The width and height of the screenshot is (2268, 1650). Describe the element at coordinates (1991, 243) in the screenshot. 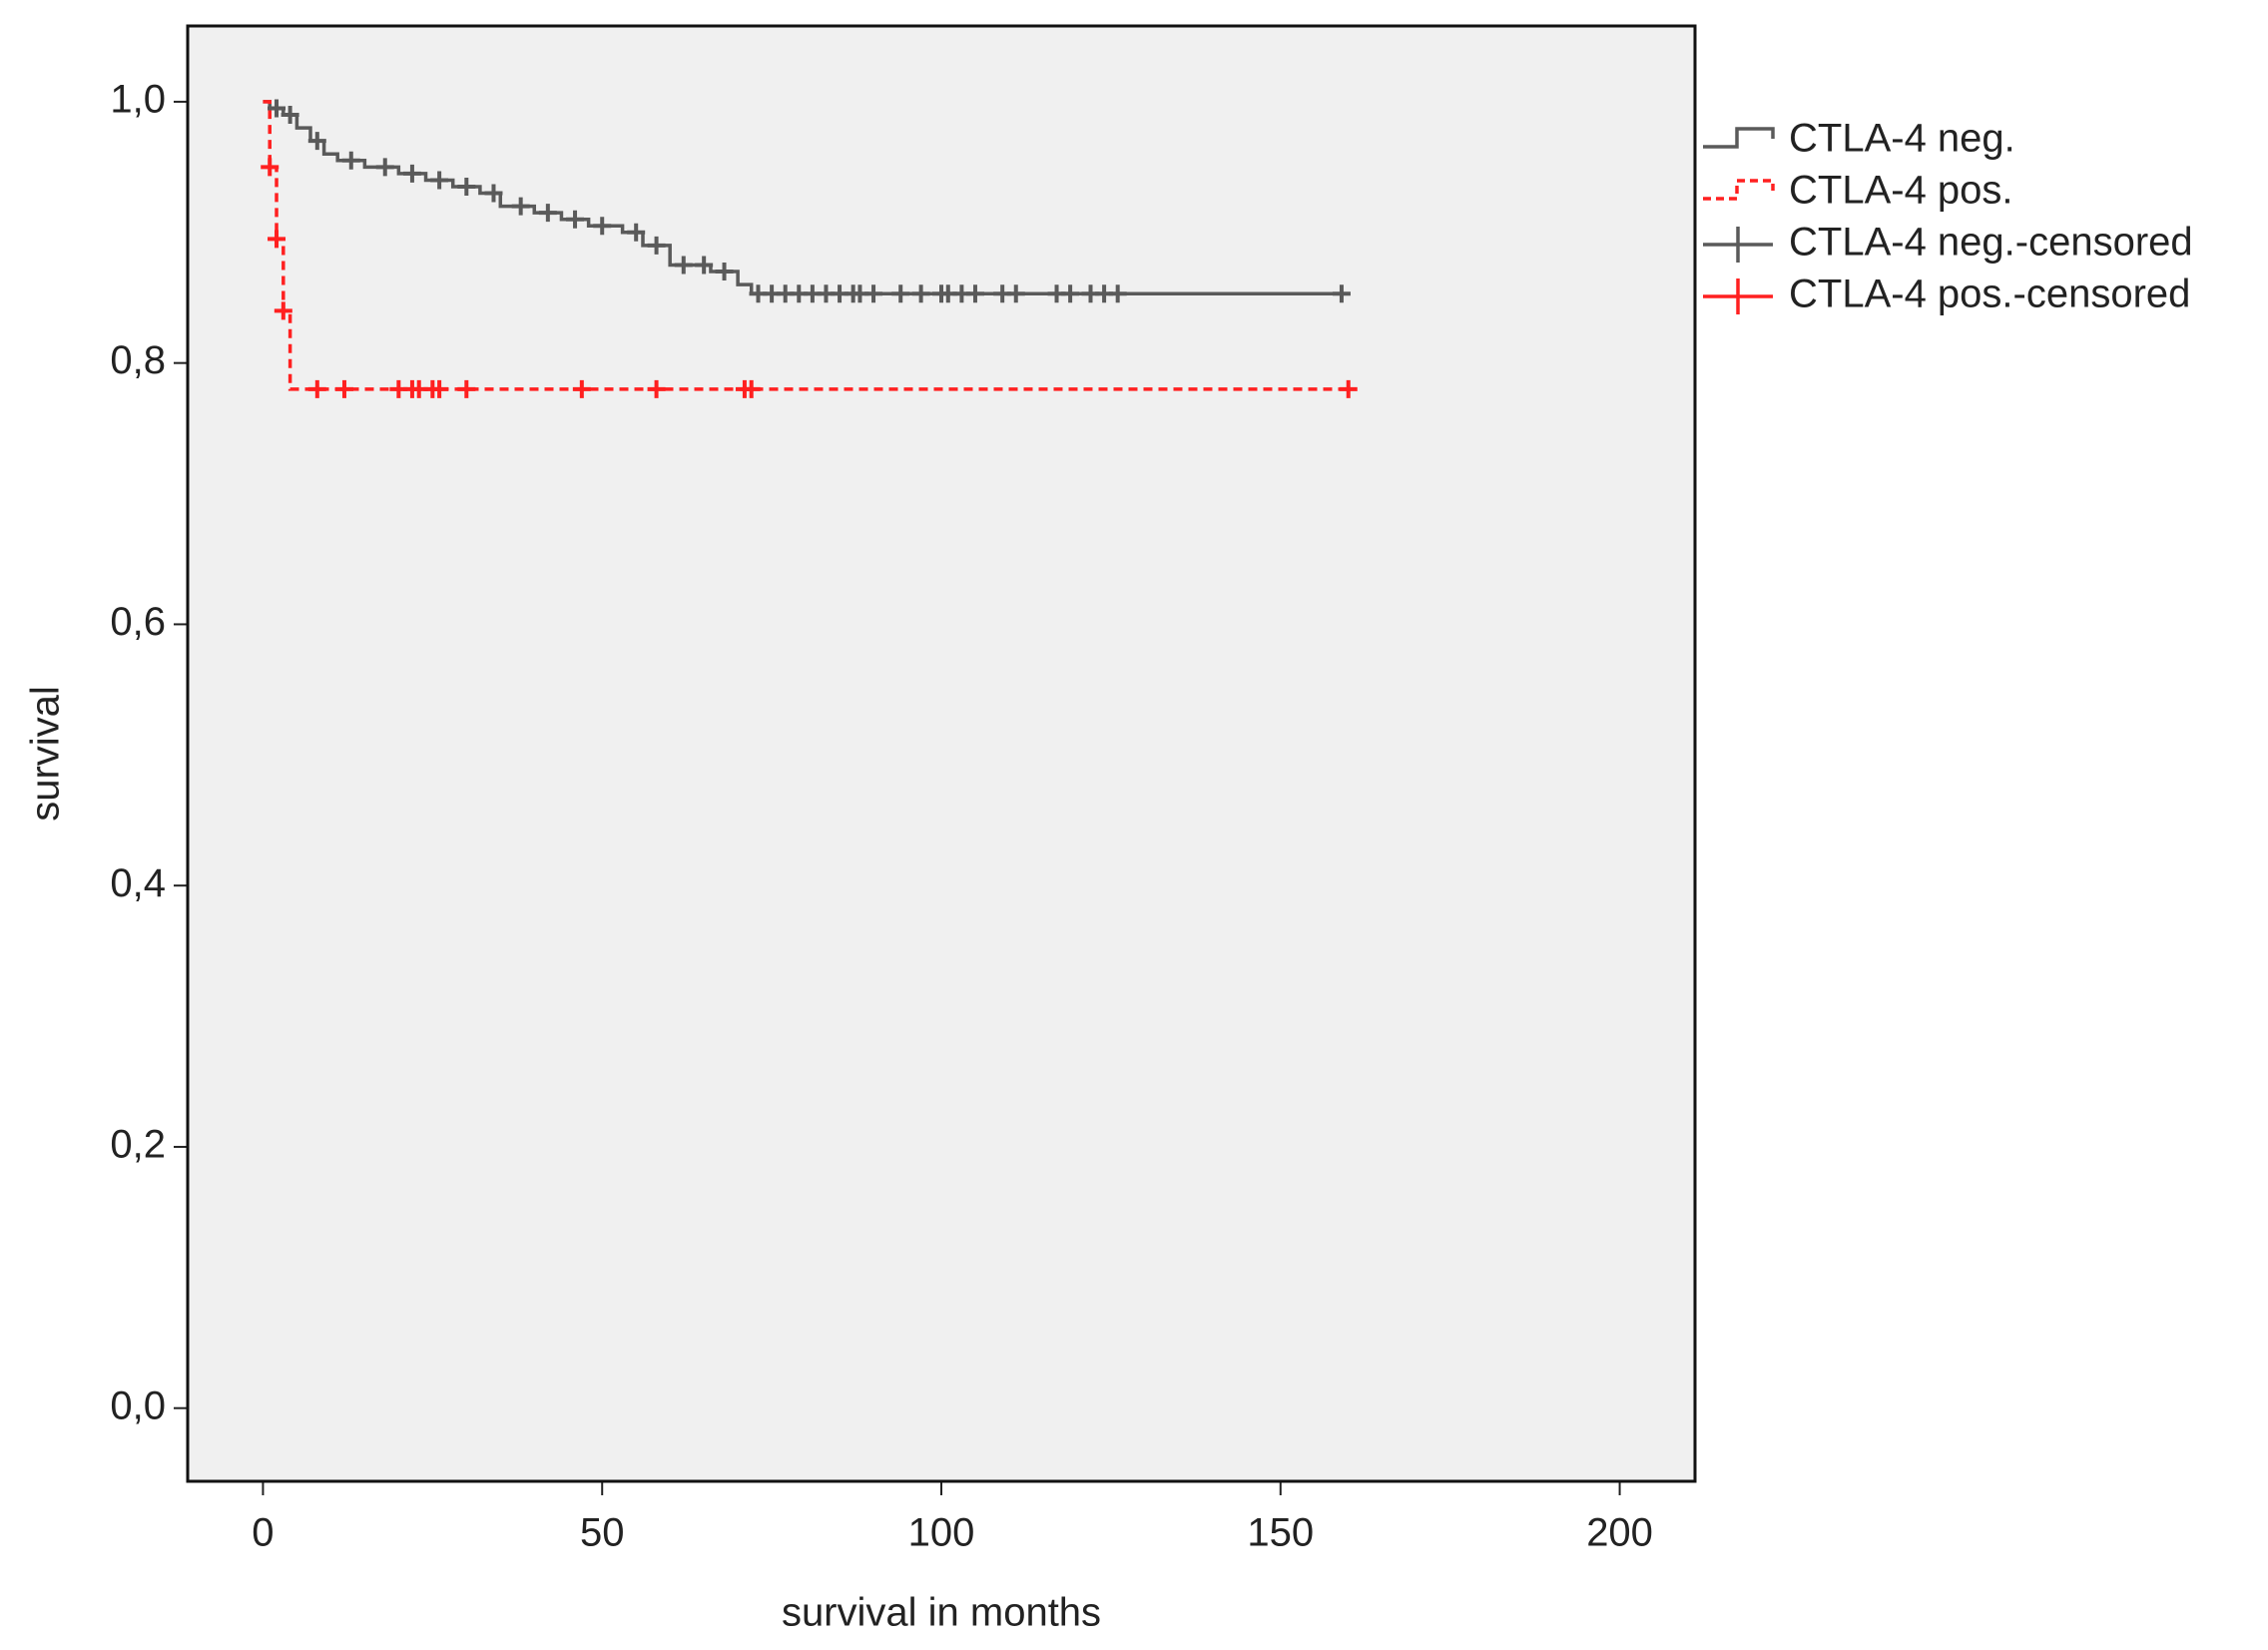

I see `legend-label: CTLA-4 neg.-censored` at that location.